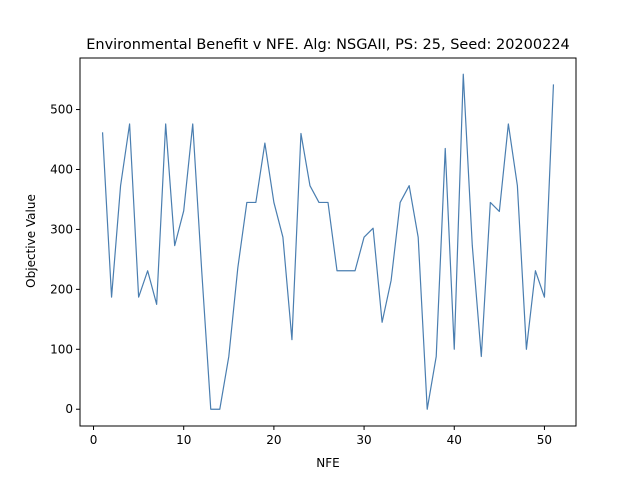  Describe the element at coordinates (321, 436) in the screenshot. I see `x-axis: 0 10 20 30 40 50` at that location.